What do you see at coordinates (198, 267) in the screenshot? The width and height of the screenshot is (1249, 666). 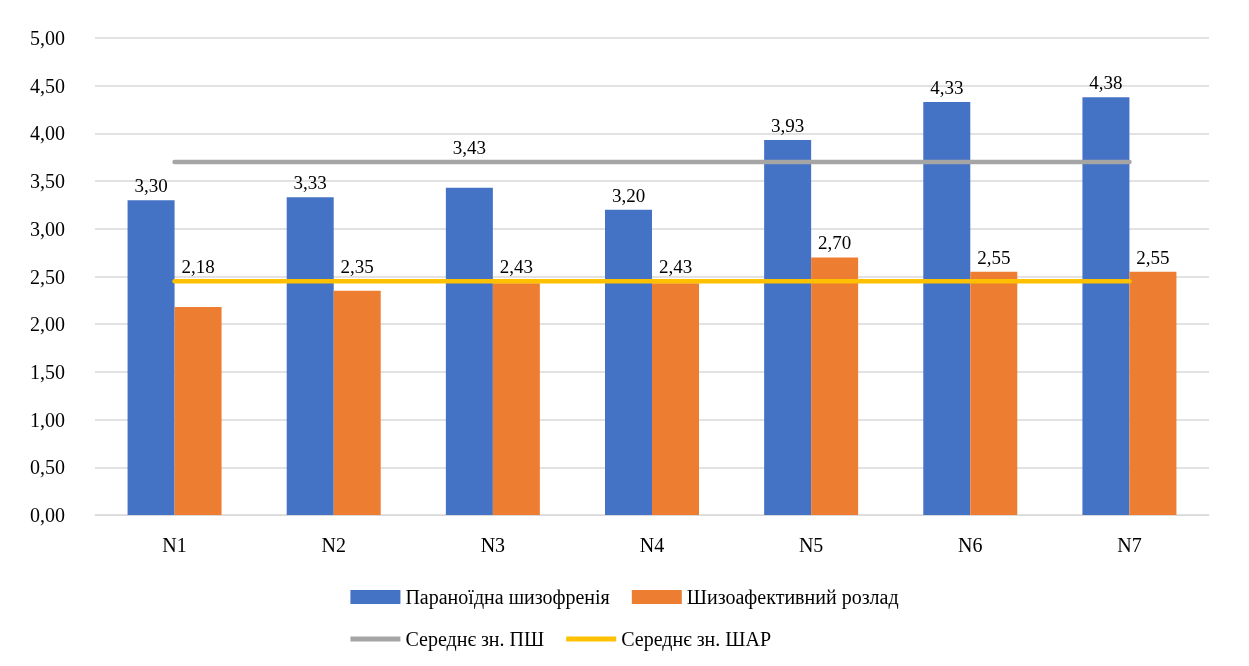 I see `data-label: 2,18` at bounding box center [198, 267].